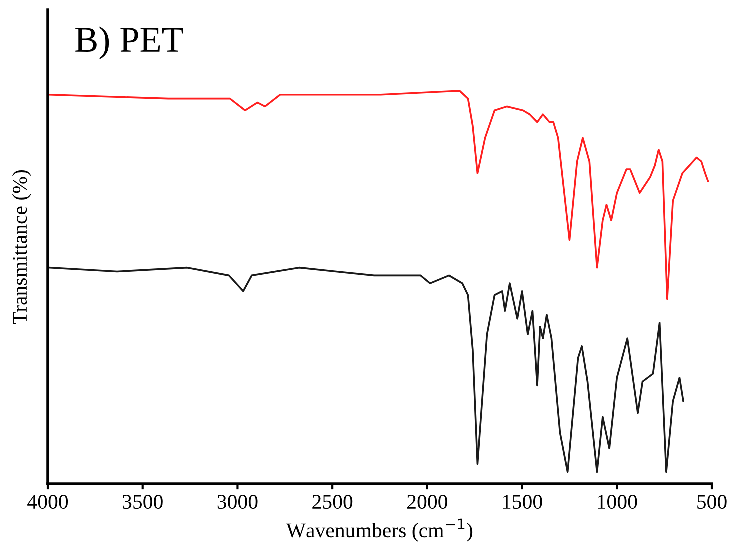 This screenshot has height=558, width=731. Describe the element at coordinates (712, 502) in the screenshot. I see `x-tick-label: 500` at that location.